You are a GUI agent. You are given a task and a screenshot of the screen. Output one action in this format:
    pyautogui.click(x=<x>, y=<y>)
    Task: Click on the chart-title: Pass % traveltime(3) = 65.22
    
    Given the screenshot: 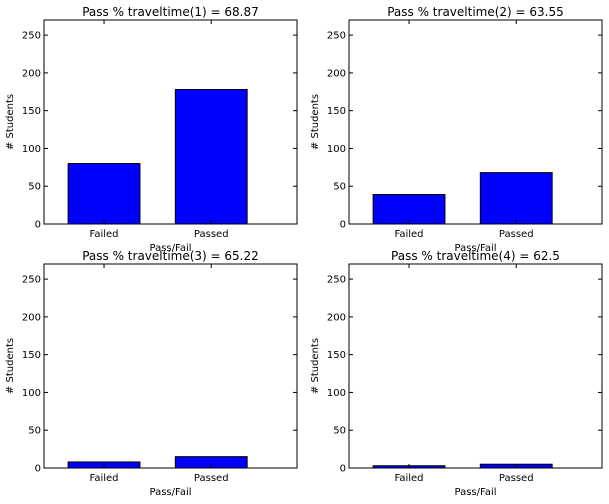 What is the action you would take?
    pyautogui.click(x=170, y=256)
    